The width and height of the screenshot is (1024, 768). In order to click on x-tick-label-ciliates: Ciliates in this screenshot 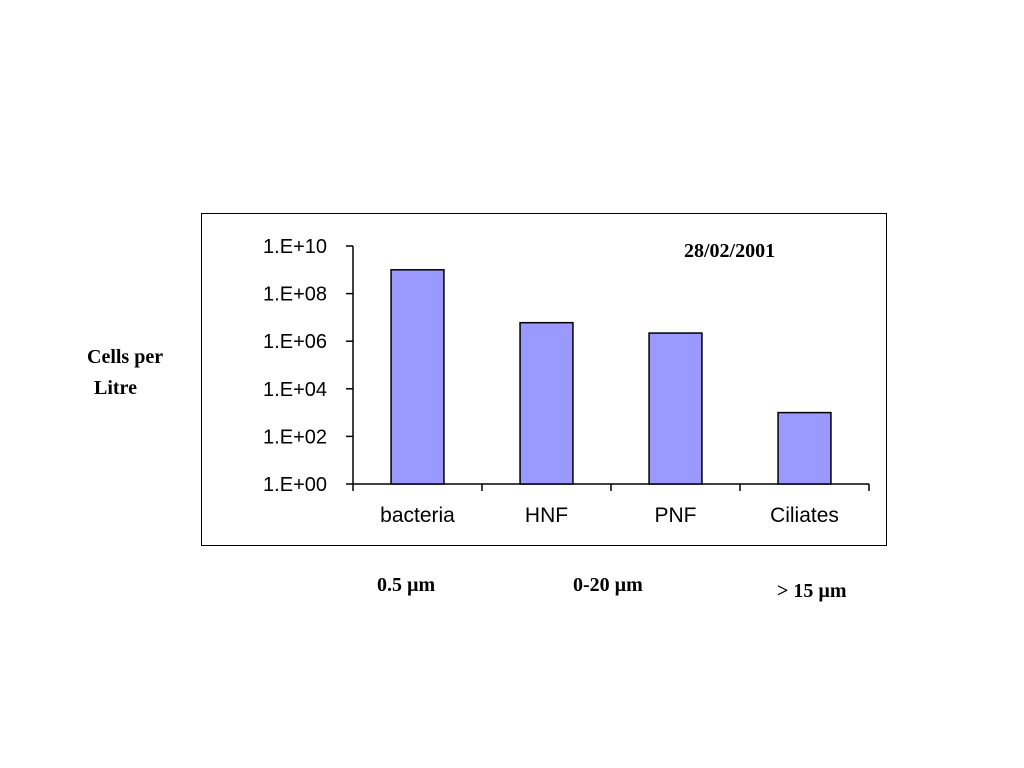, I will do `click(804, 515)`.